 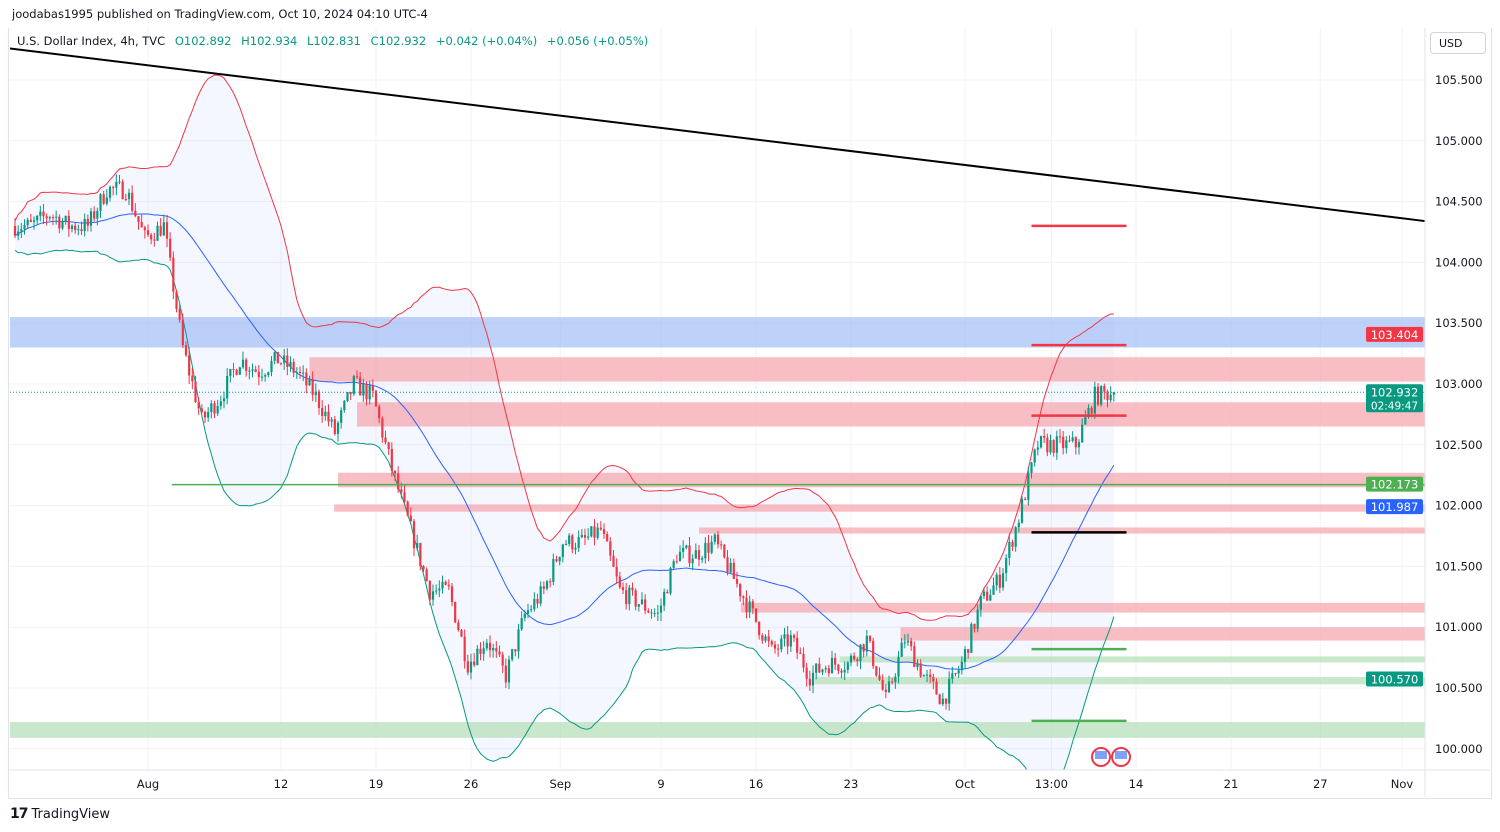 I want to click on countdown-label: 02:49:47, so click(x=1394, y=406).